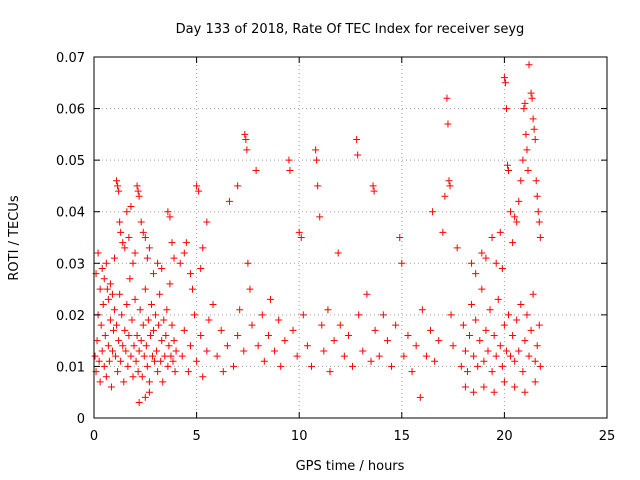 This screenshot has height=480, width=640. Describe the element at coordinates (70, 58) in the screenshot. I see `y-tick-label: 0.07` at that location.